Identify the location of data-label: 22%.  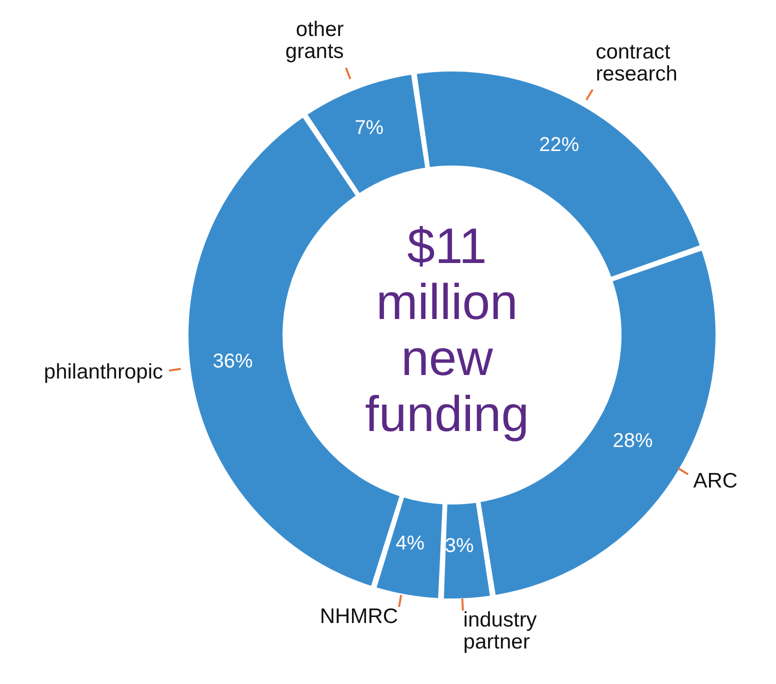
(559, 145).